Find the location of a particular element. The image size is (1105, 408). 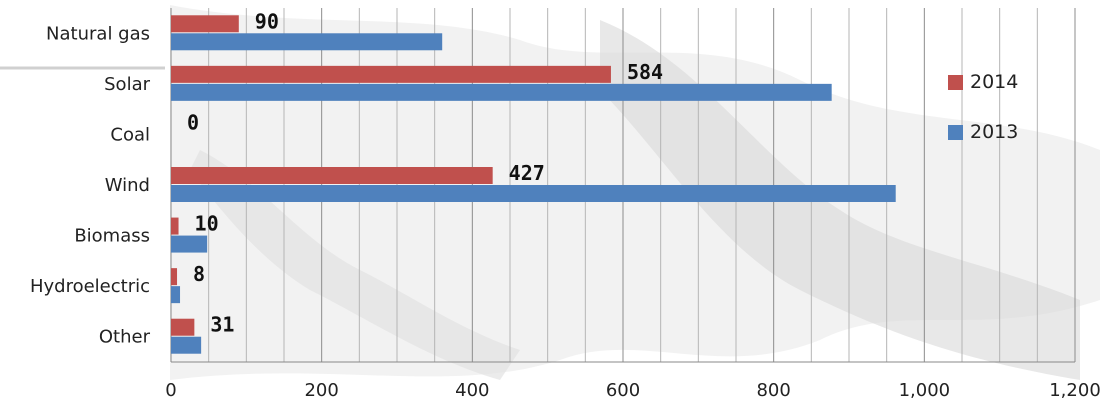

data-label: 0 is located at coordinates (193, 122).